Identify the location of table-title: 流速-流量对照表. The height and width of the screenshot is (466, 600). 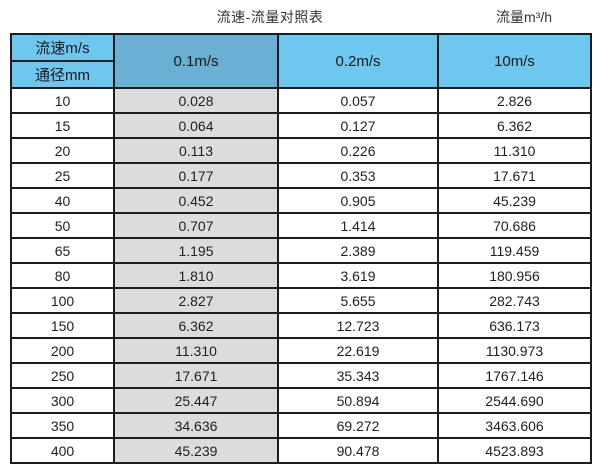
(270, 17).